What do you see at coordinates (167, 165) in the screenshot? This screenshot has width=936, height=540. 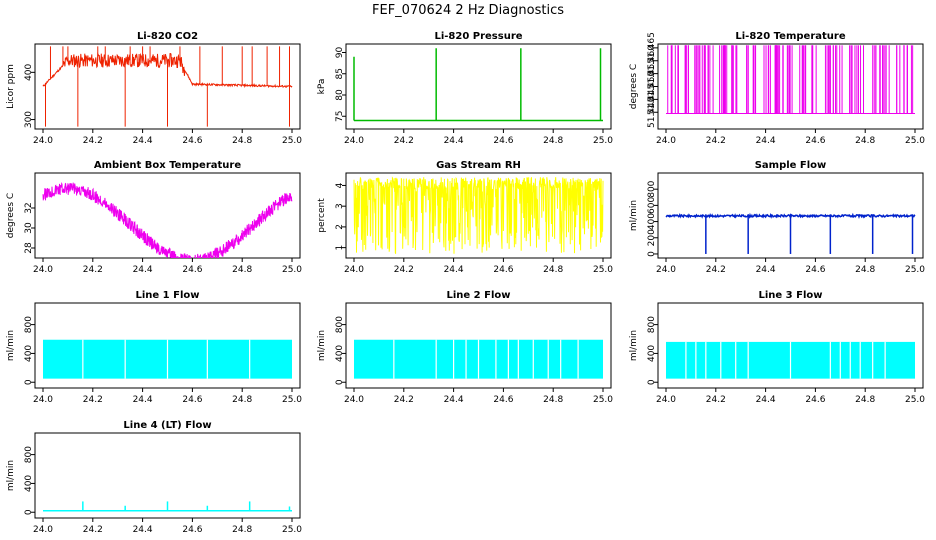 I see `ambient-box-temperature-title: Ambient Box Temperature` at bounding box center [167, 165].